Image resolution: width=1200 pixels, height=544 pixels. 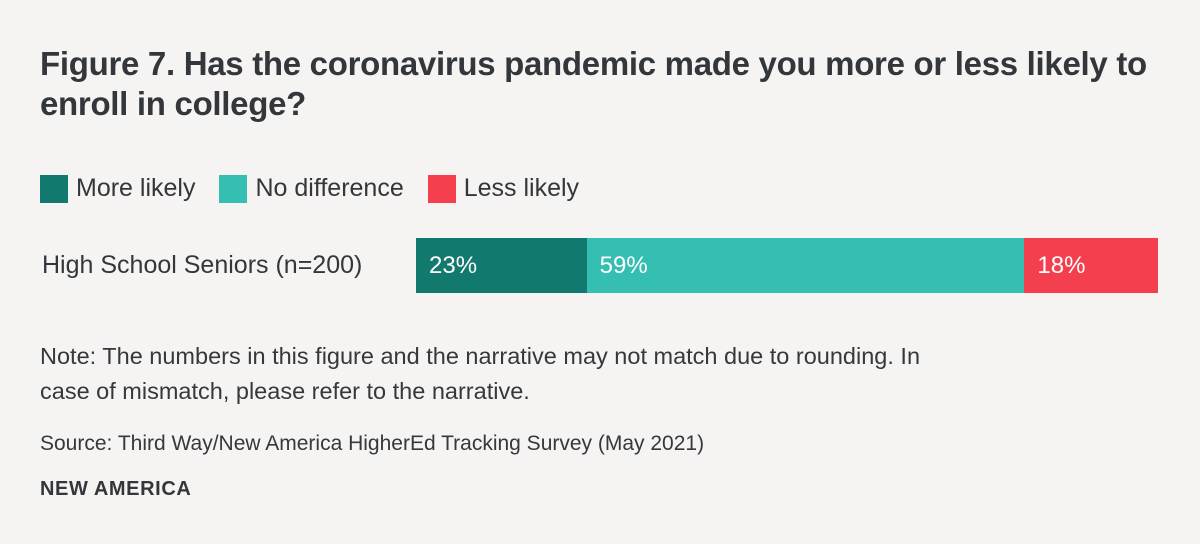 What do you see at coordinates (233, 188) in the screenshot?
I see `legend-swatch-no-difference` at bounding box center [233, 188].